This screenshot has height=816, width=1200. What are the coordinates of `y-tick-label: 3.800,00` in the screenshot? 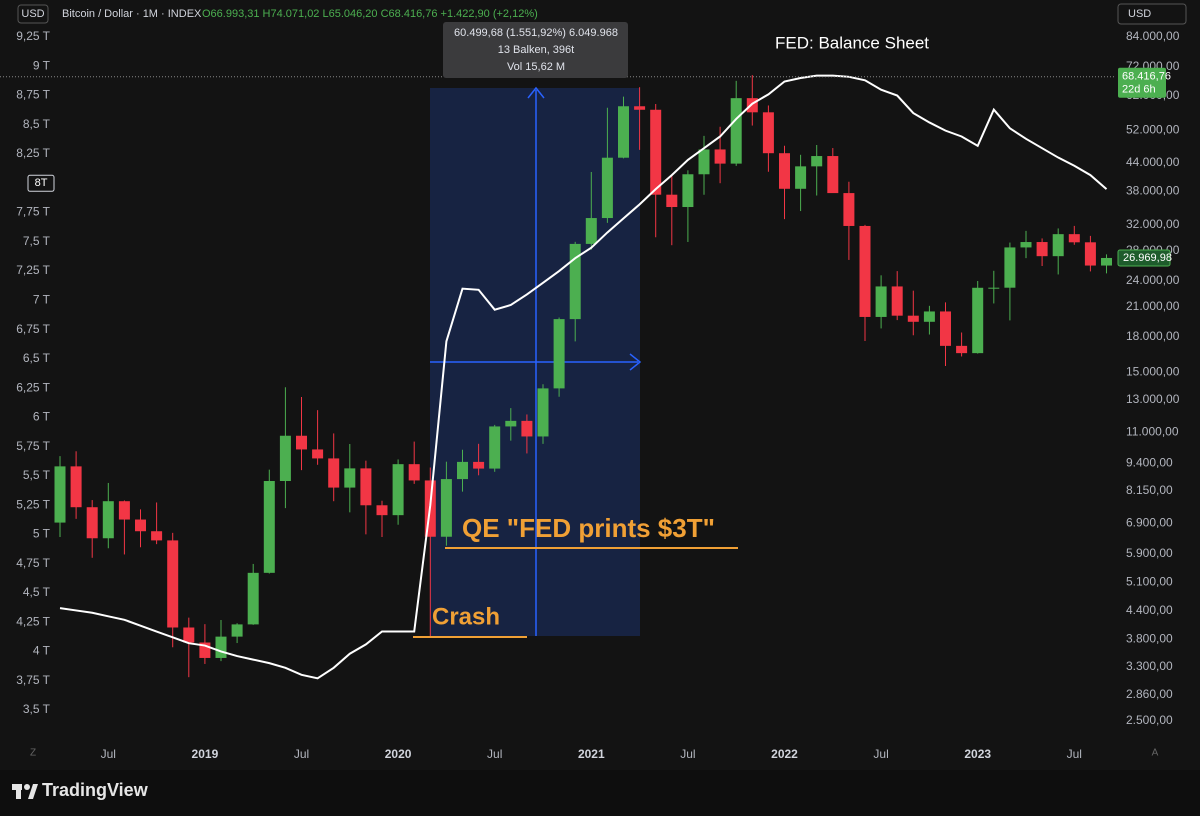 It's located at (1149, 639).